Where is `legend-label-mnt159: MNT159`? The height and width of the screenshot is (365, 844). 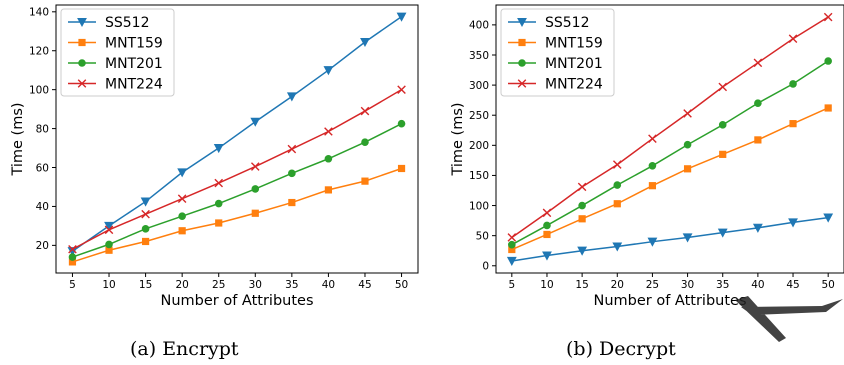
legend-label-mnt159: MNT159 is located at coordinates (574, 44).